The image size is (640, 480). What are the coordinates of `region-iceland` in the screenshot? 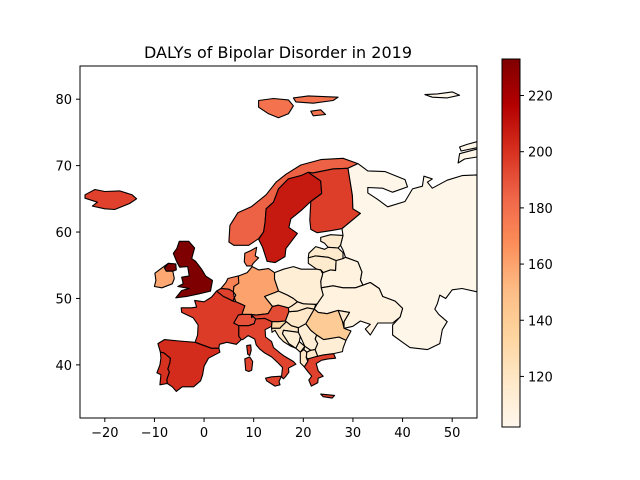 It's located at (111, 199).